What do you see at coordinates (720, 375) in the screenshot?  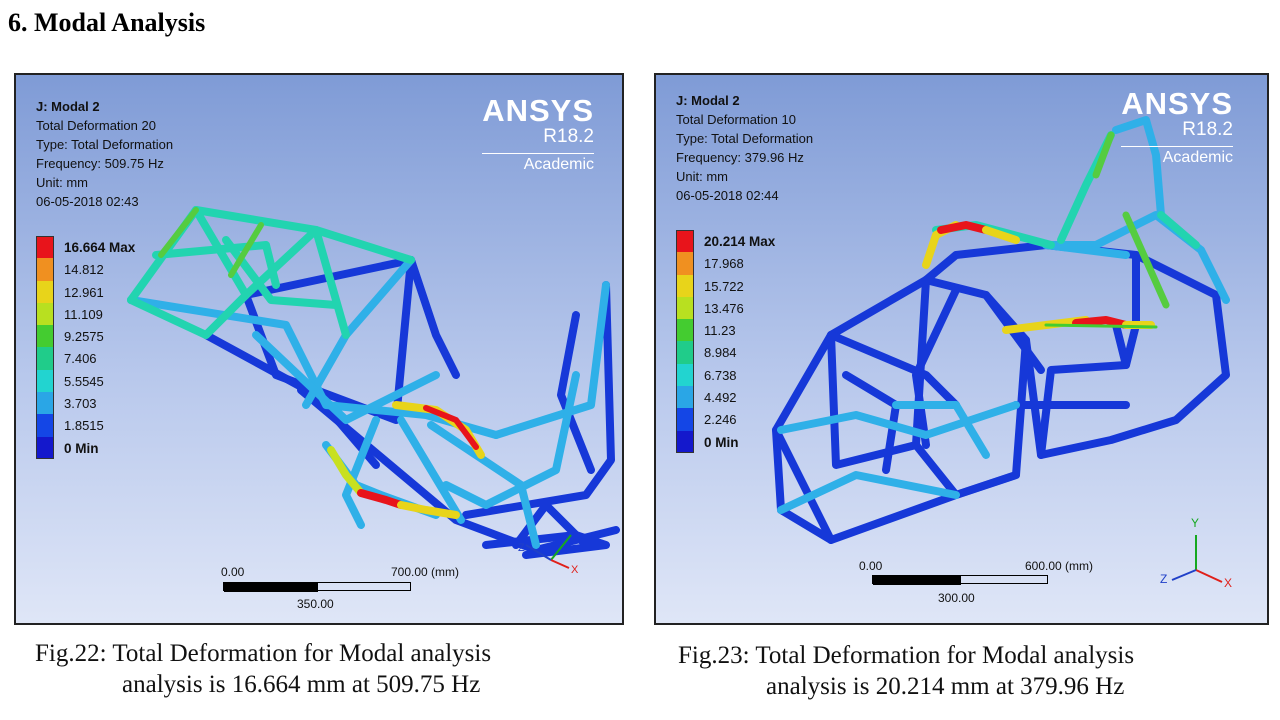 I see `legend-label: 6.738` at bounding box center [720, 375].